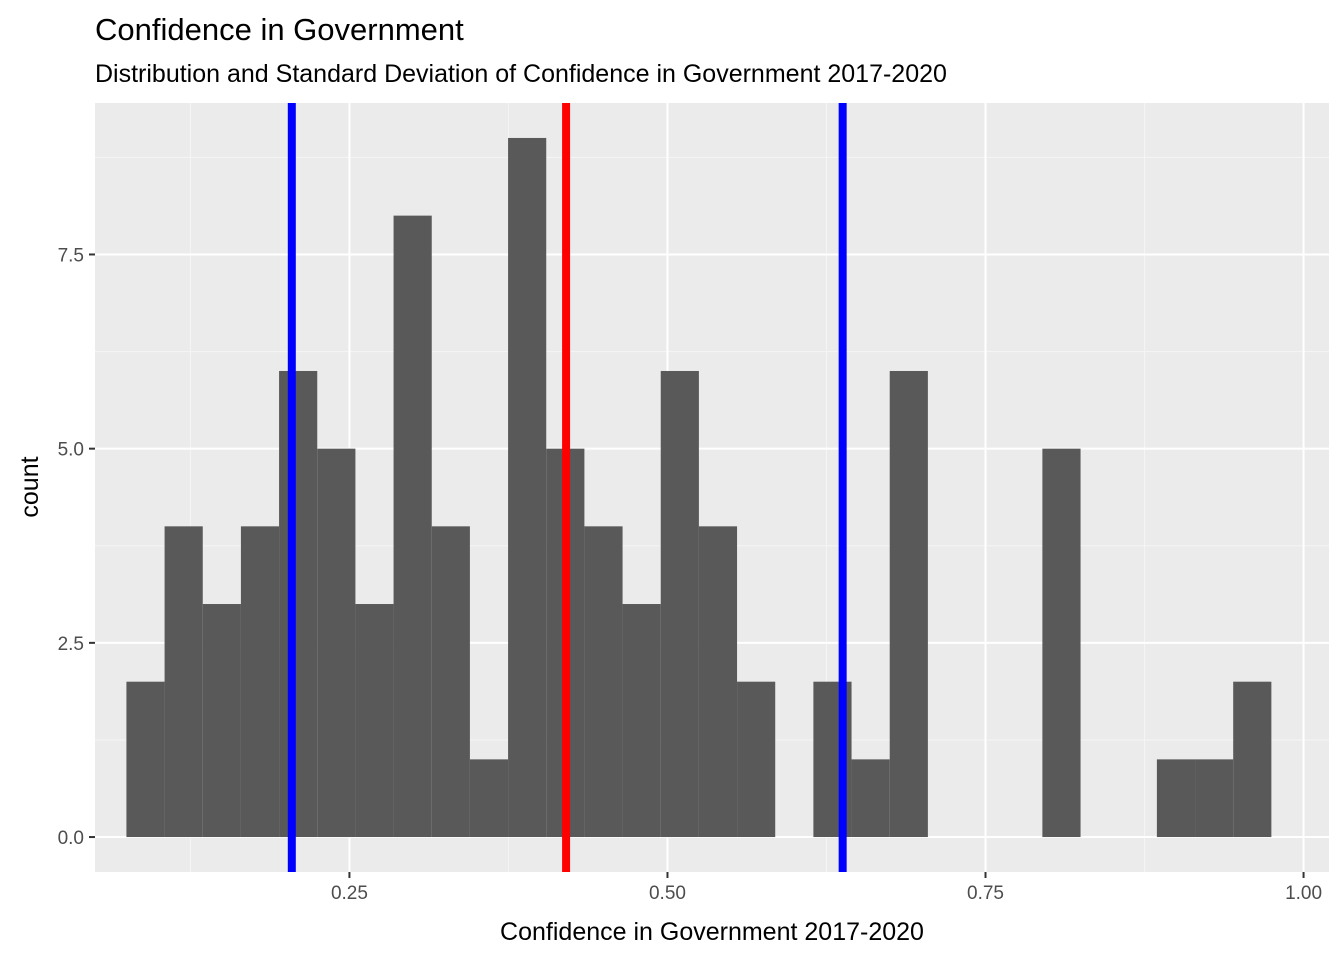 This screenshot has height=960, width=1344. What do you see at coordinates (30, 486) in the screenshot?
I see `y-axis-title: count` at bounding box center [30, 486].